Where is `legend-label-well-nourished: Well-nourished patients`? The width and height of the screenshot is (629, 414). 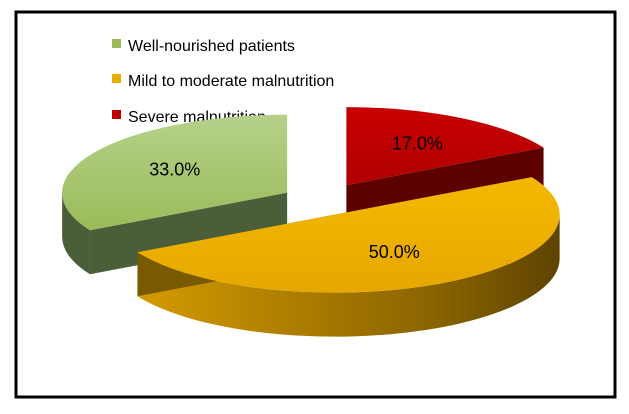 legend-label-well-nourished: Well-nourished patients is located at coordinates (211, 46).